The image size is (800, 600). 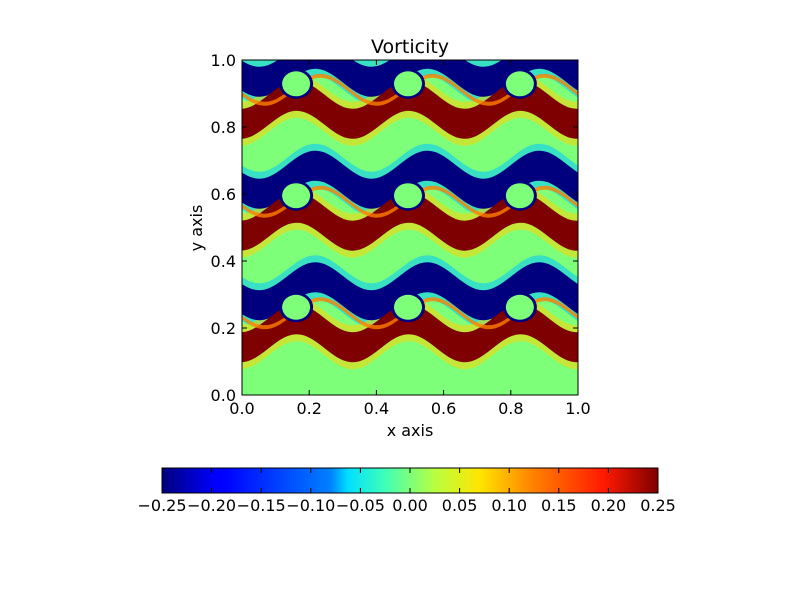 What do you see at coordinates (196, 228) in the screenshot?
I see `y-axis-label: y axis` at bounding box center [196, 228].